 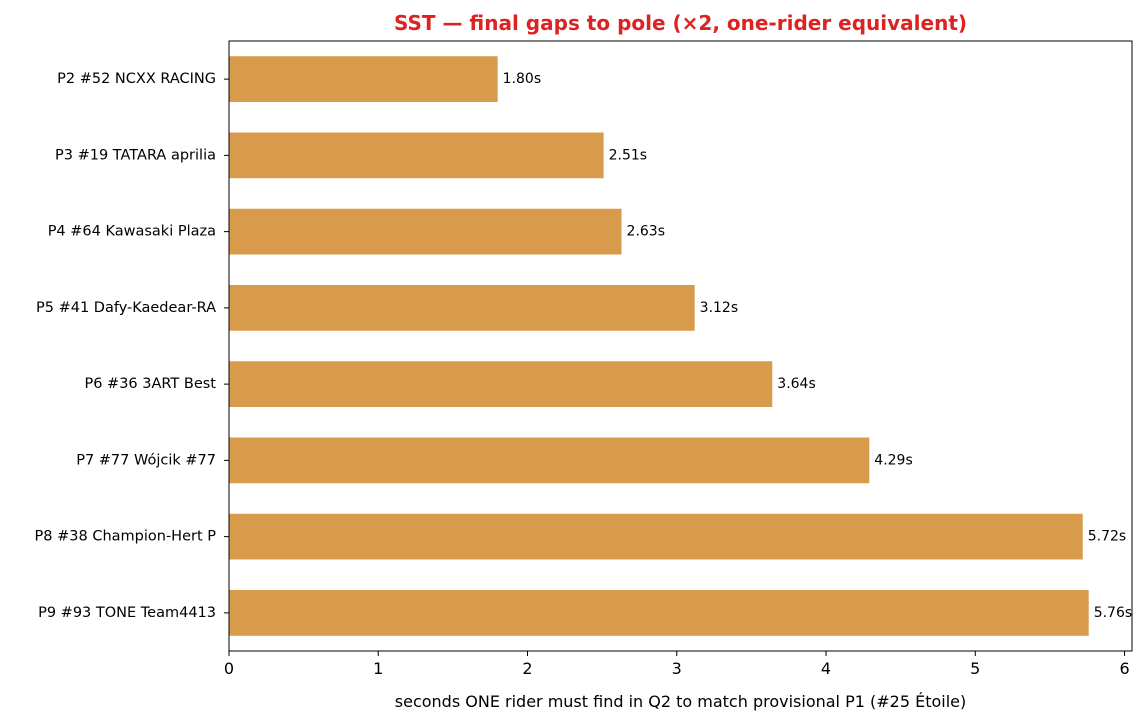 What do you see at coordinates (893, 460) in the screenshot?
I see `bar-value-label: 4.29s` at bounding box center [893, 460].